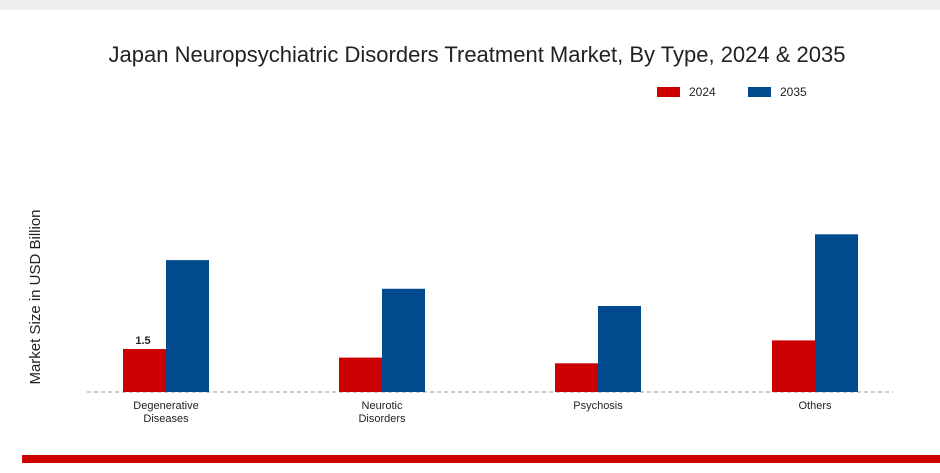 This screenshot has height=473, width=940. What do you see at coordinates (142, 341) in the screenshot?
I see `value-label: 1.5` at bounding box center [142, 341].